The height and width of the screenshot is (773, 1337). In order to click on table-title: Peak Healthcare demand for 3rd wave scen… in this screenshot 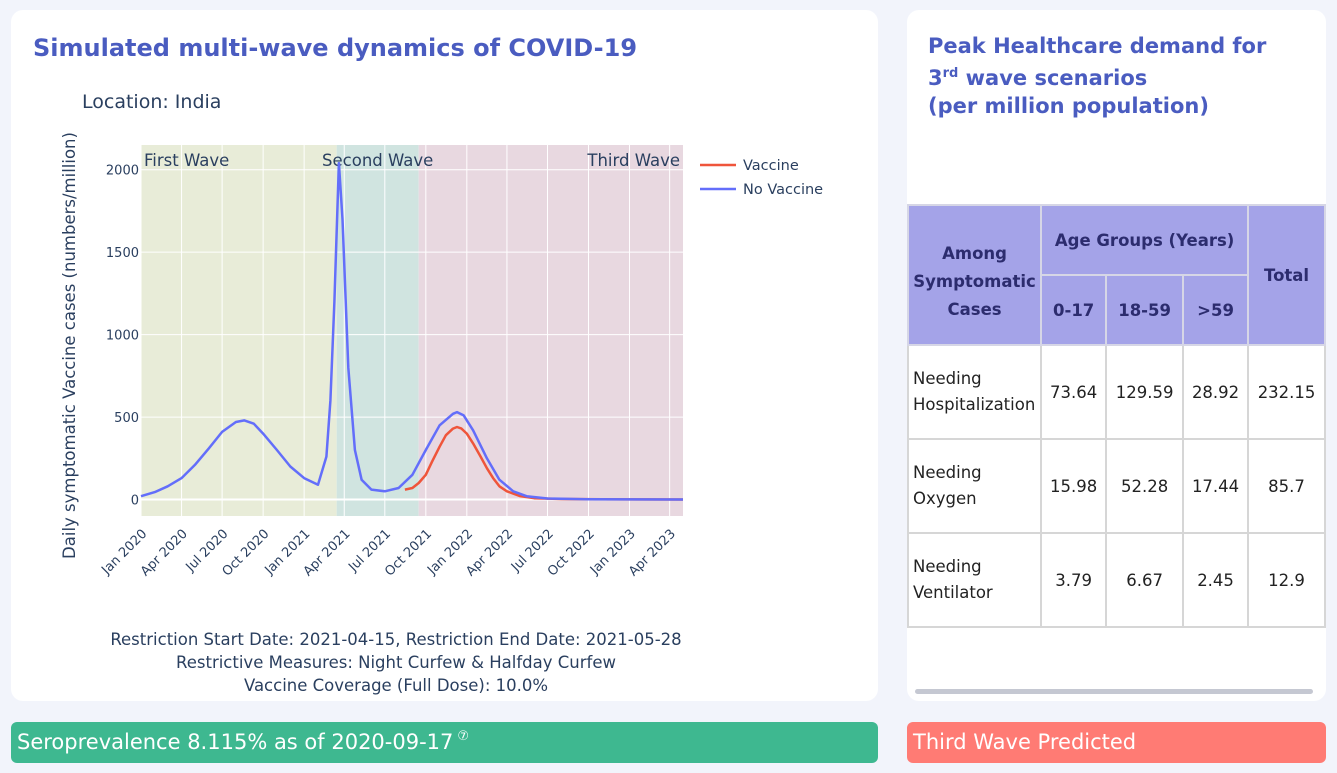, I will do `click(1097, 76)`.